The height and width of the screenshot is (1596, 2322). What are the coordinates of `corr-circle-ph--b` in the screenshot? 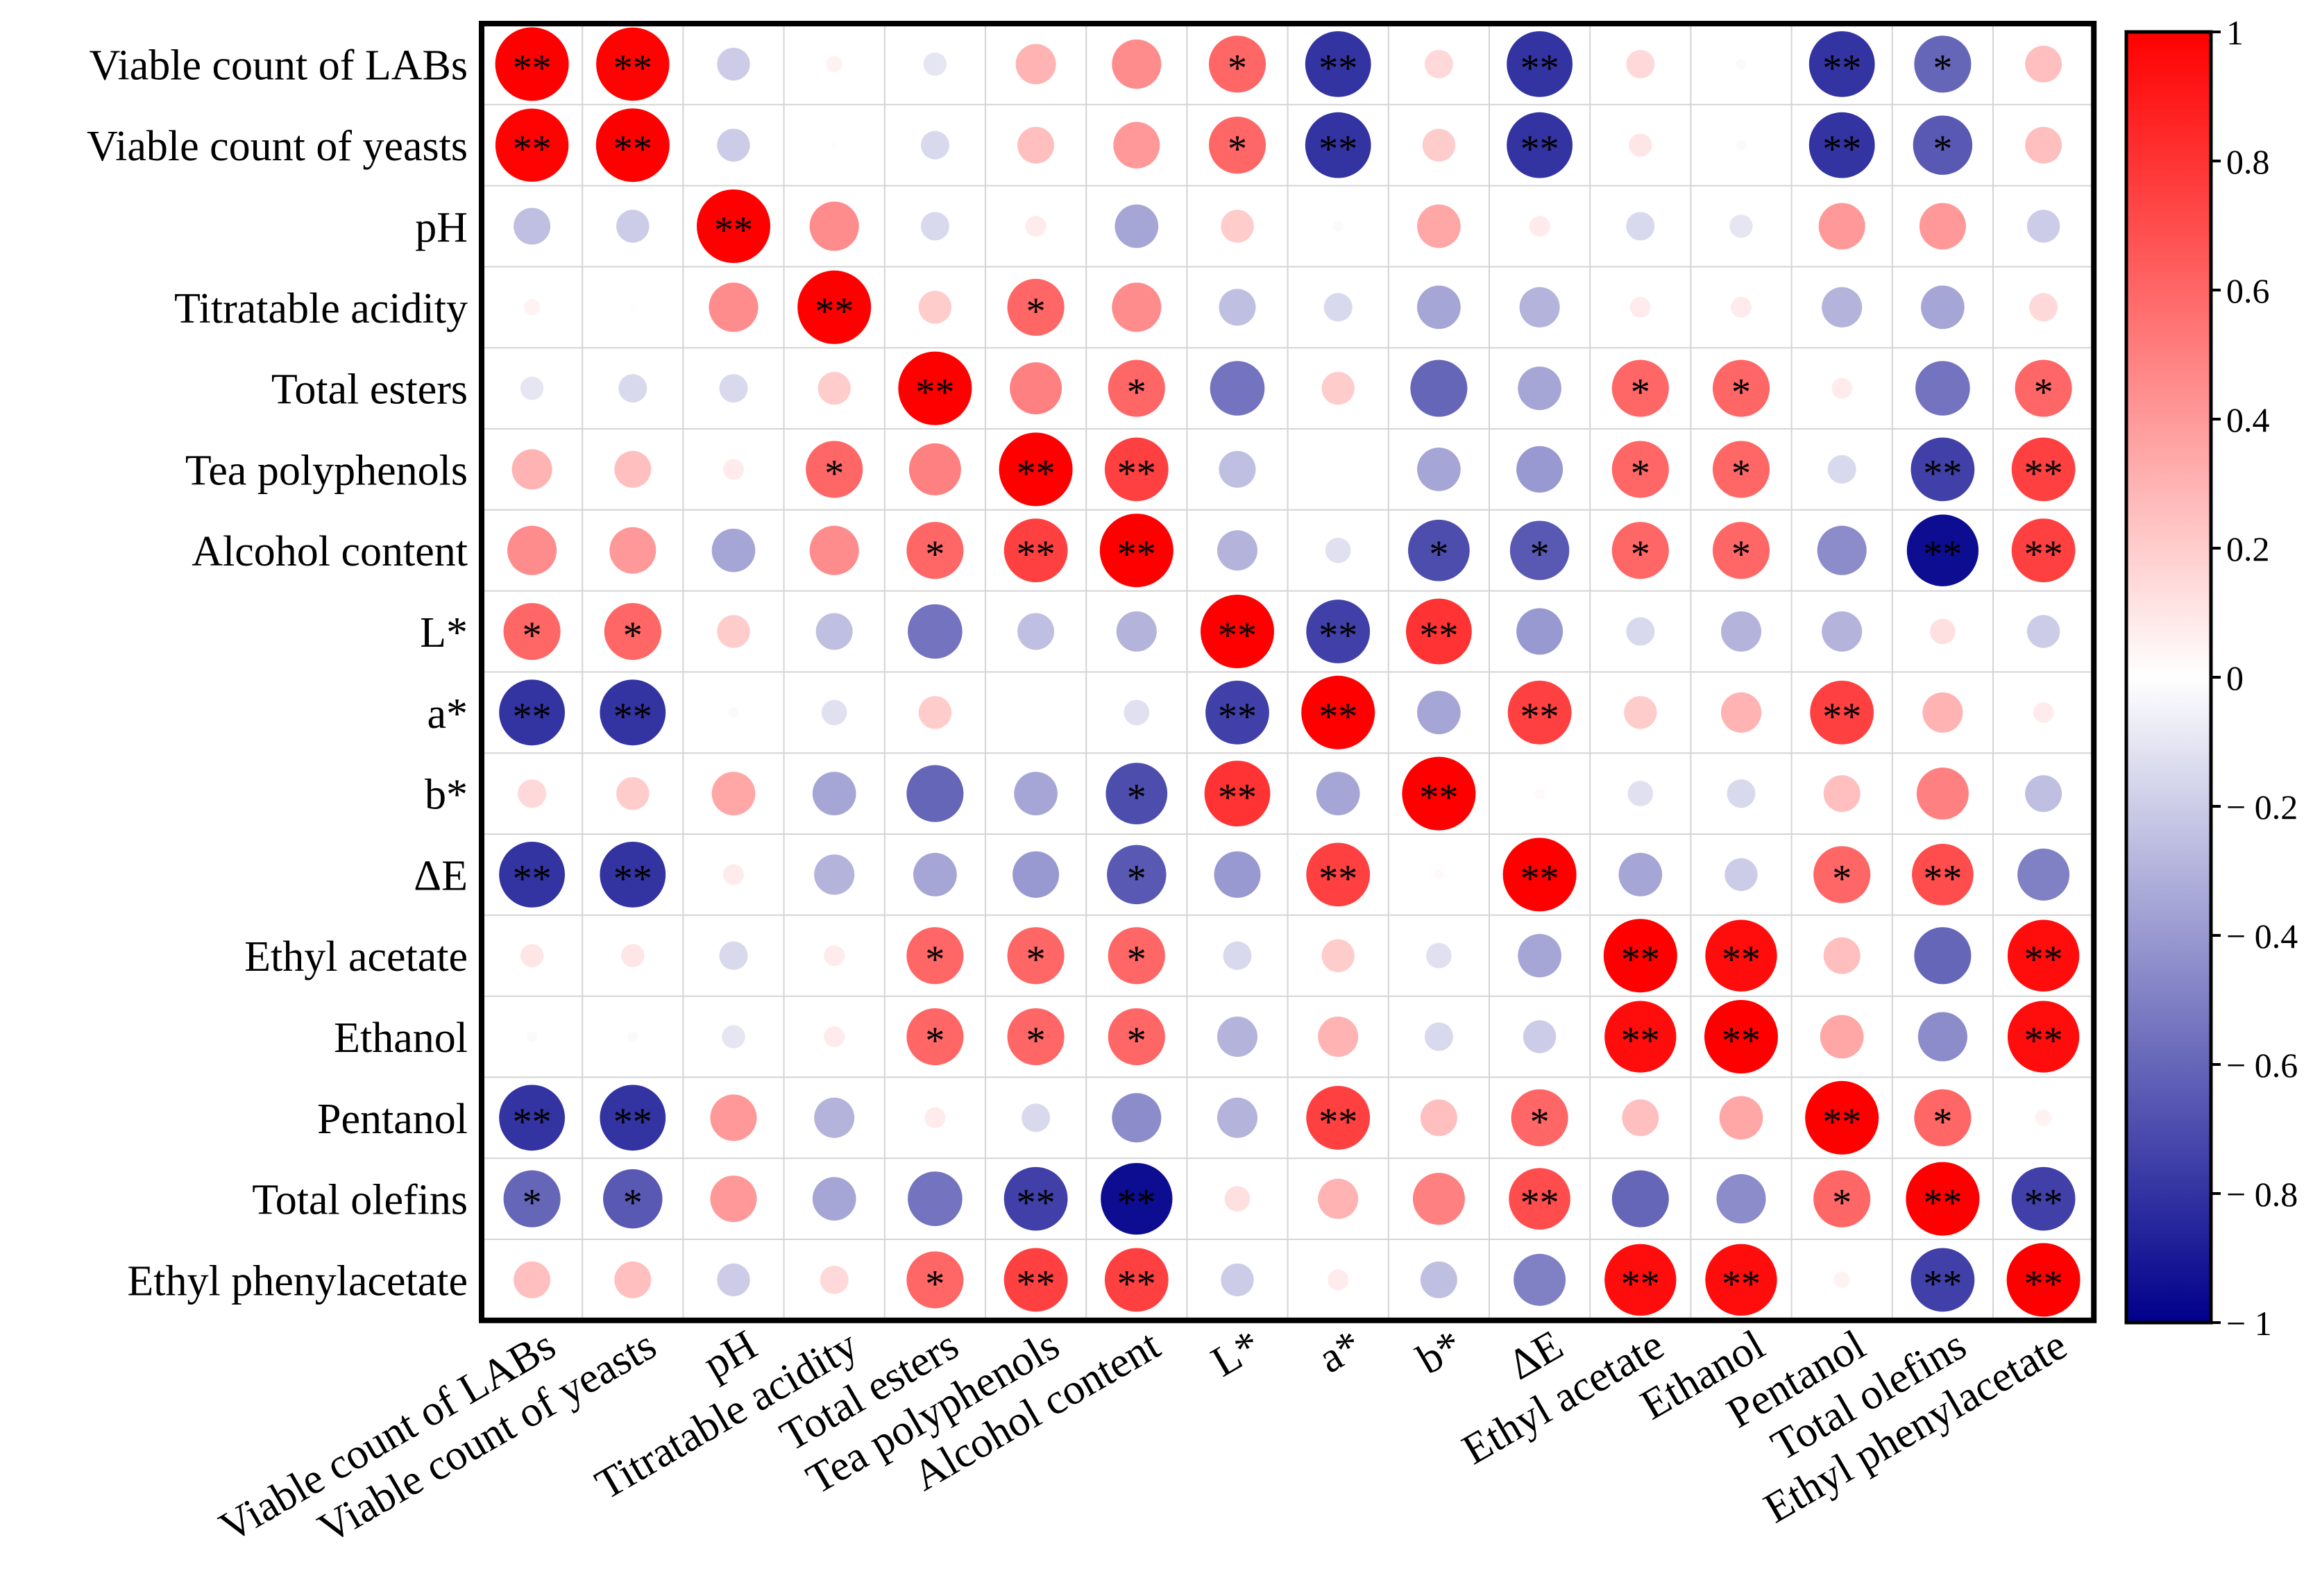 It's located at (1439, 226).